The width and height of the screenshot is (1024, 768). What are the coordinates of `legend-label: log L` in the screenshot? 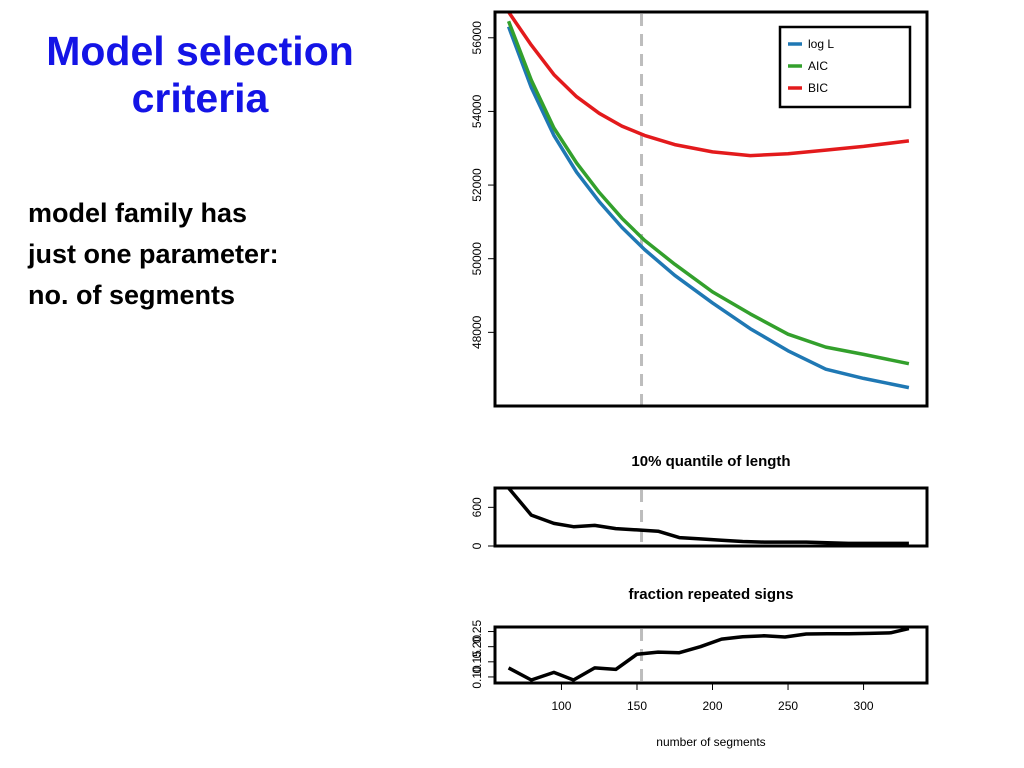 It's located at (821, 44).